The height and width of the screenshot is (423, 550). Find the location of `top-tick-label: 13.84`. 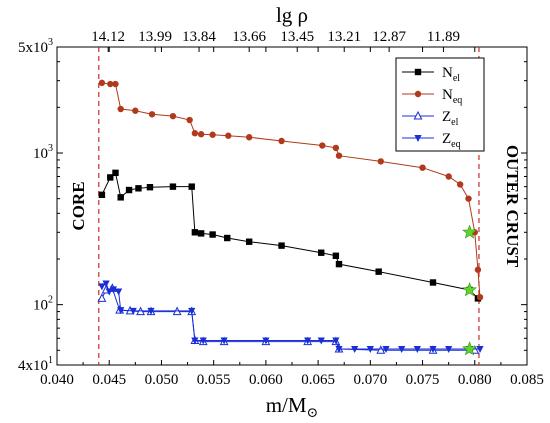

top-tick-label: 13.84 is located at coordinates (199, 37).